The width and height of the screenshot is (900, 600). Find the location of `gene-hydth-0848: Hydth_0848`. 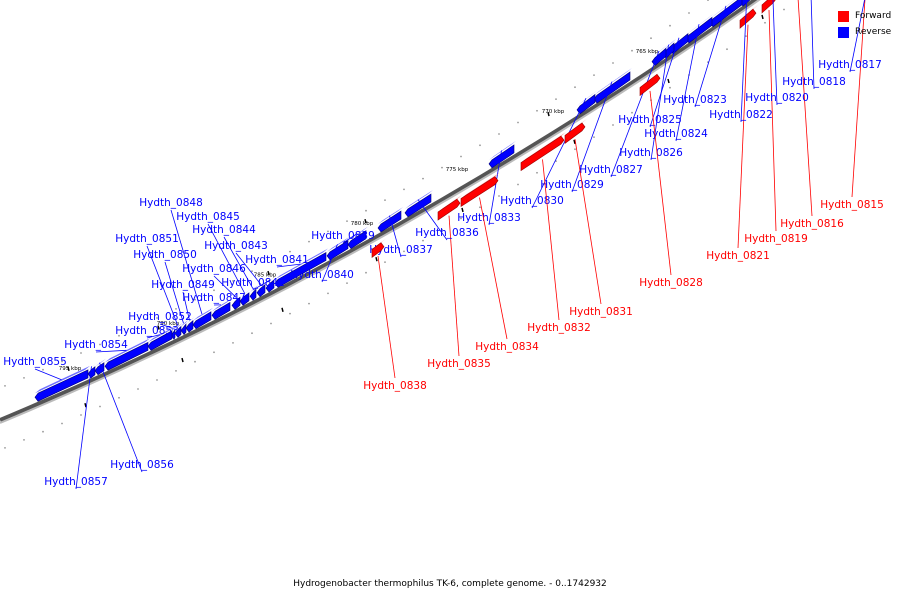

gene-hydth-0848: Hydth_0848 is located at coordinates (176, 263).